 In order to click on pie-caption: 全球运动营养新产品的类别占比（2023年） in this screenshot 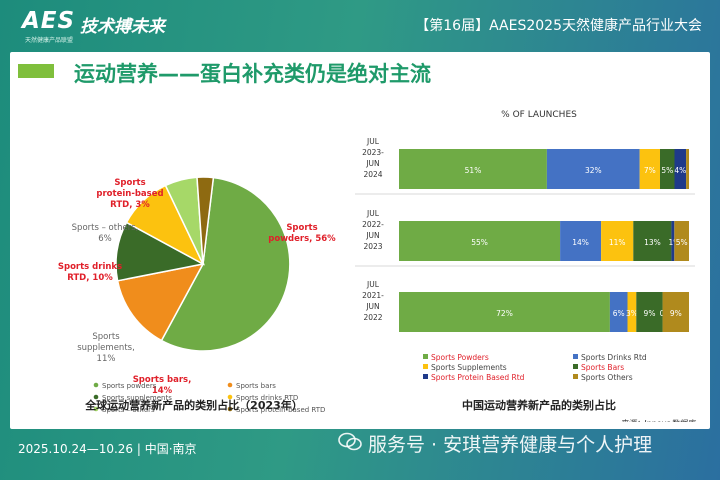, I will do `click(193, 405)`.